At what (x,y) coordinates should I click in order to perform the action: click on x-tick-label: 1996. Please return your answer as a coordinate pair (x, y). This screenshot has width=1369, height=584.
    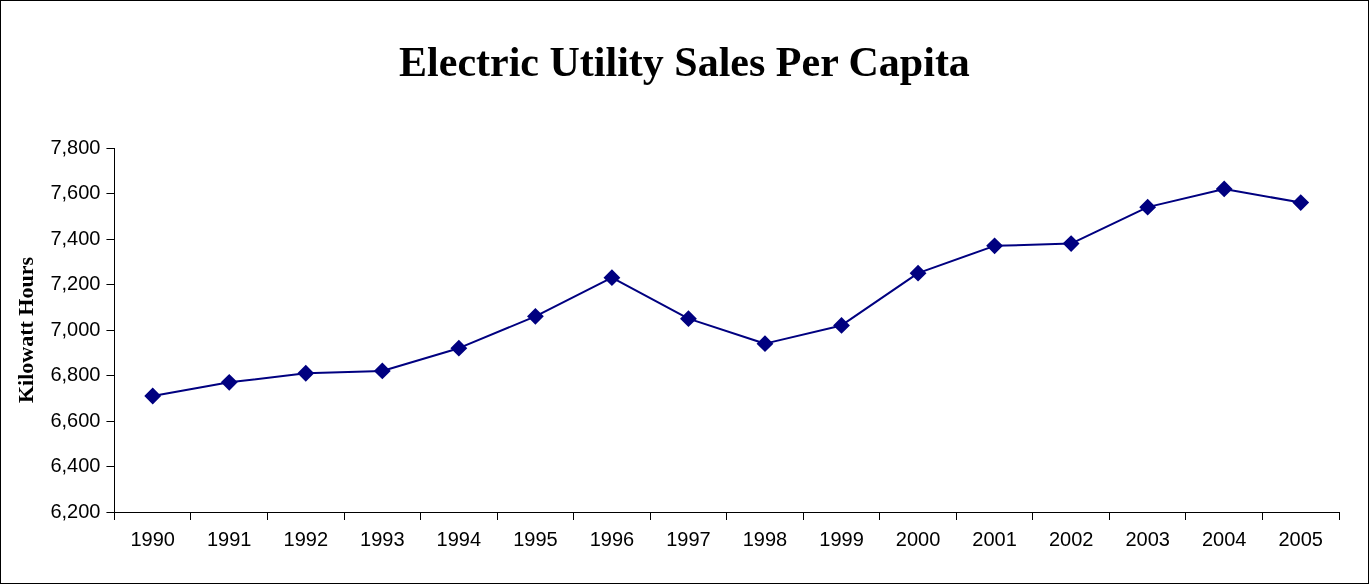
    Looking at the image, I should click on (612, 538).